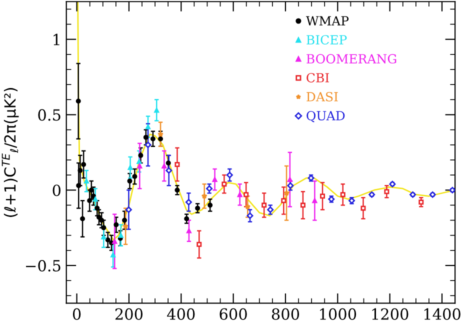  I want to click on legend-label: BOOMERANG, so click(351, 59).